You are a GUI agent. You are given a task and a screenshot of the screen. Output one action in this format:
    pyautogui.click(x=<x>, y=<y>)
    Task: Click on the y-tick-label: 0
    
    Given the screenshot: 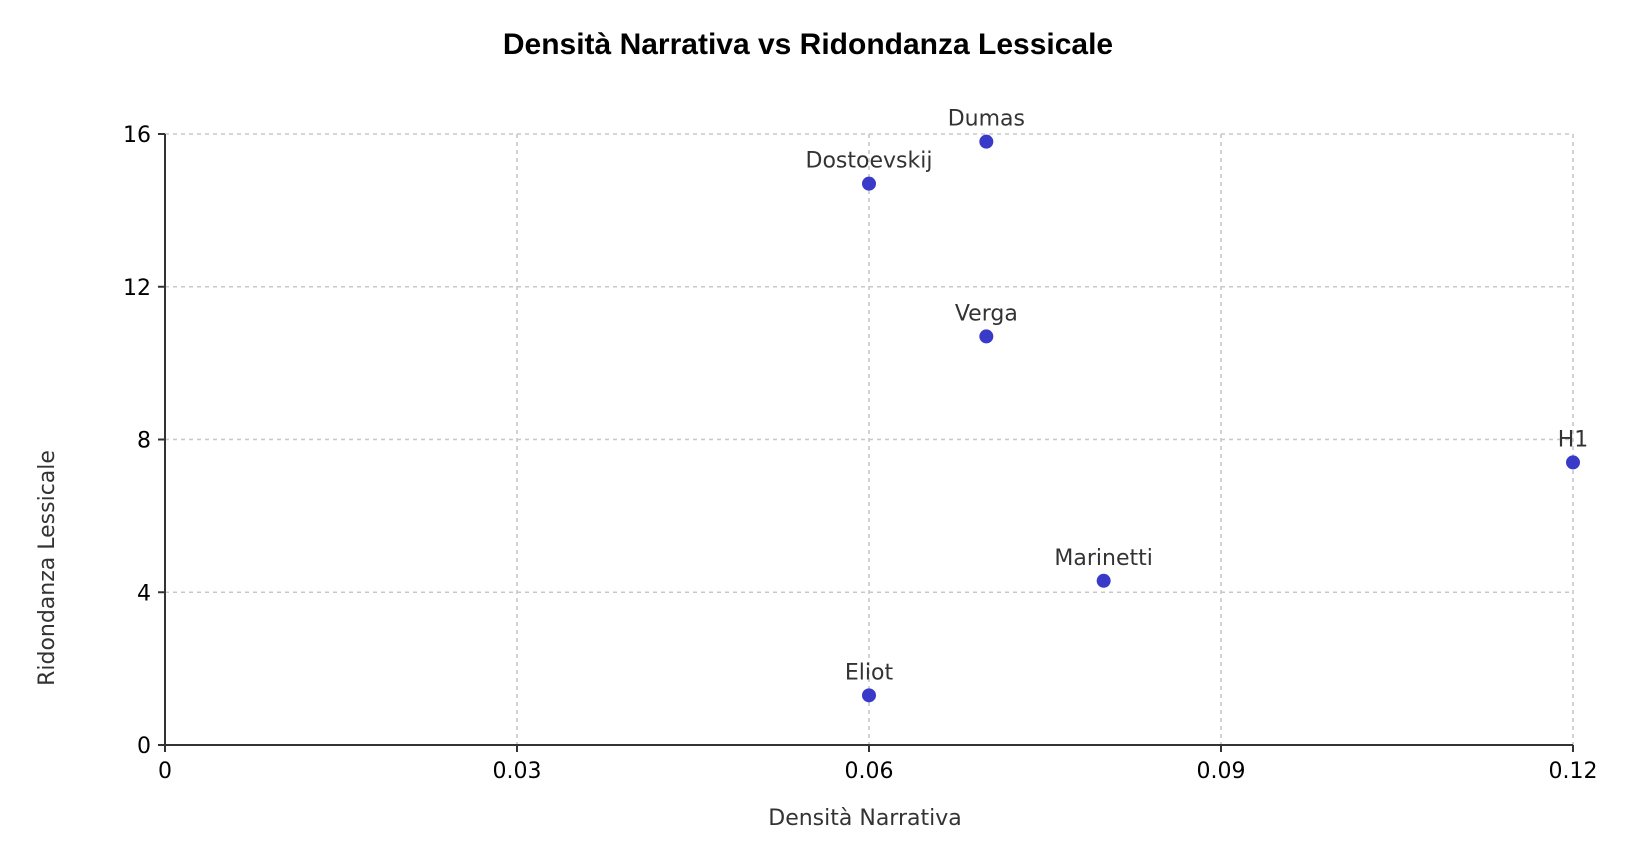 What is the action you would take?
    pyautogui.click(x=144, y=746)
    